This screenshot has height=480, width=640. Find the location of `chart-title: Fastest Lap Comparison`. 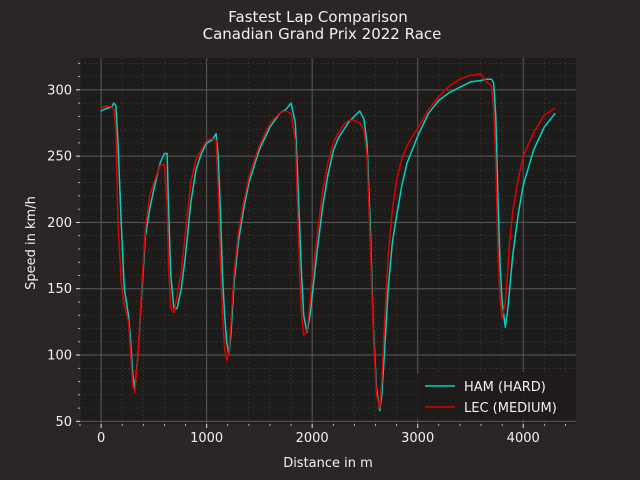

chart-title: Fastest Lap Comparison is located at coordinates (317, 17).